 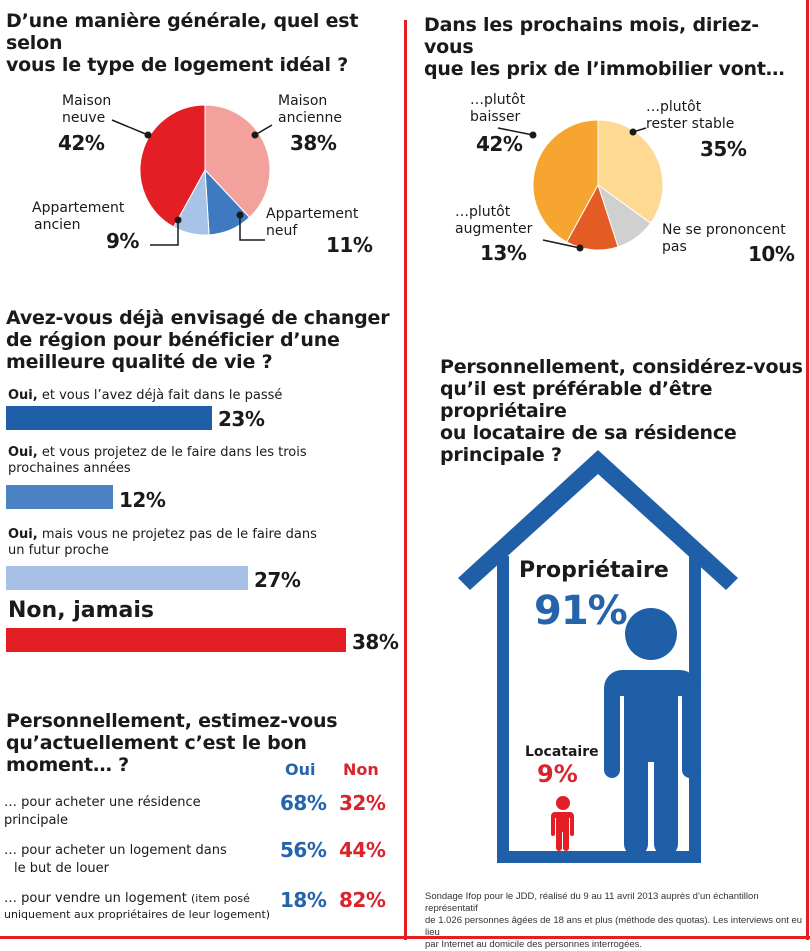 I want to click on label-plutot-baisser: …plutôt baisser, so click(x=497, y=109).